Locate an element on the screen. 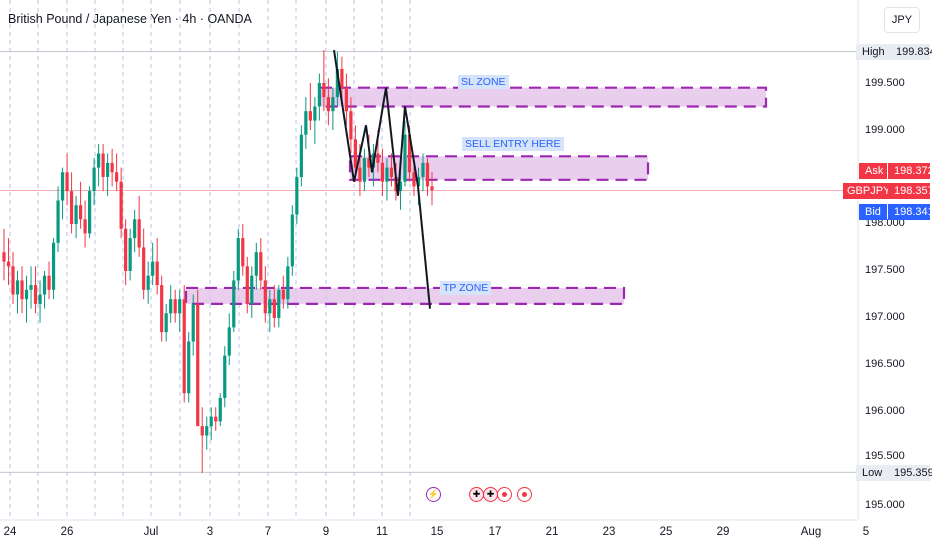 This screenshot has width=932, height=550. time-tick-label: 9 is located at coordinates (326, 532).